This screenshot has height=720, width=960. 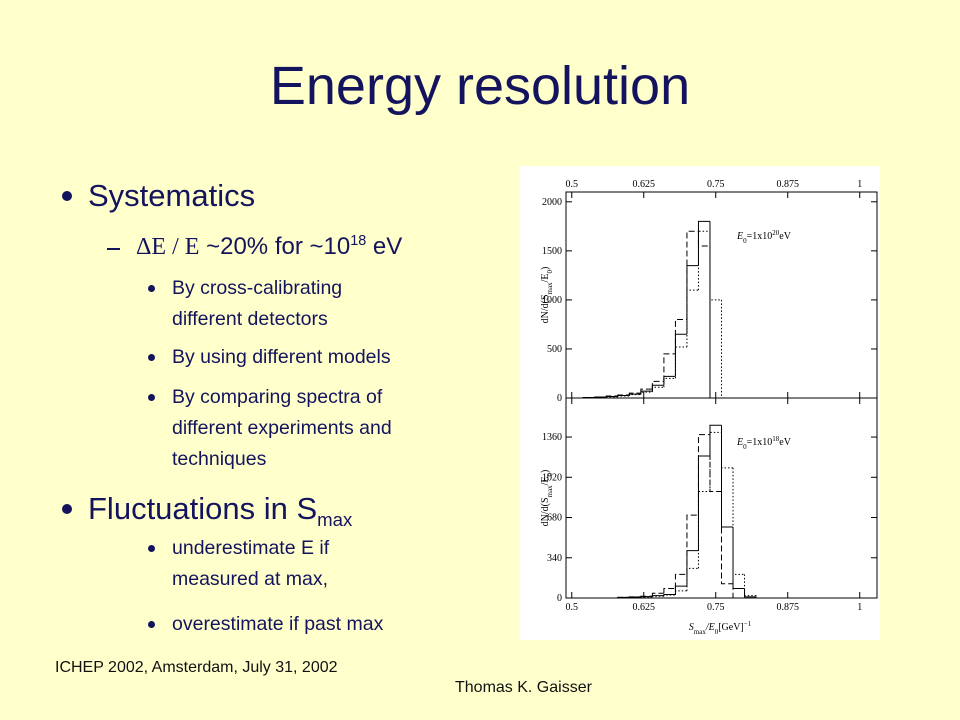 What do you see at coordinates (554, 518) in the screenshot?
I see `y-tick-label: 680` at bounding box center [554, 518].